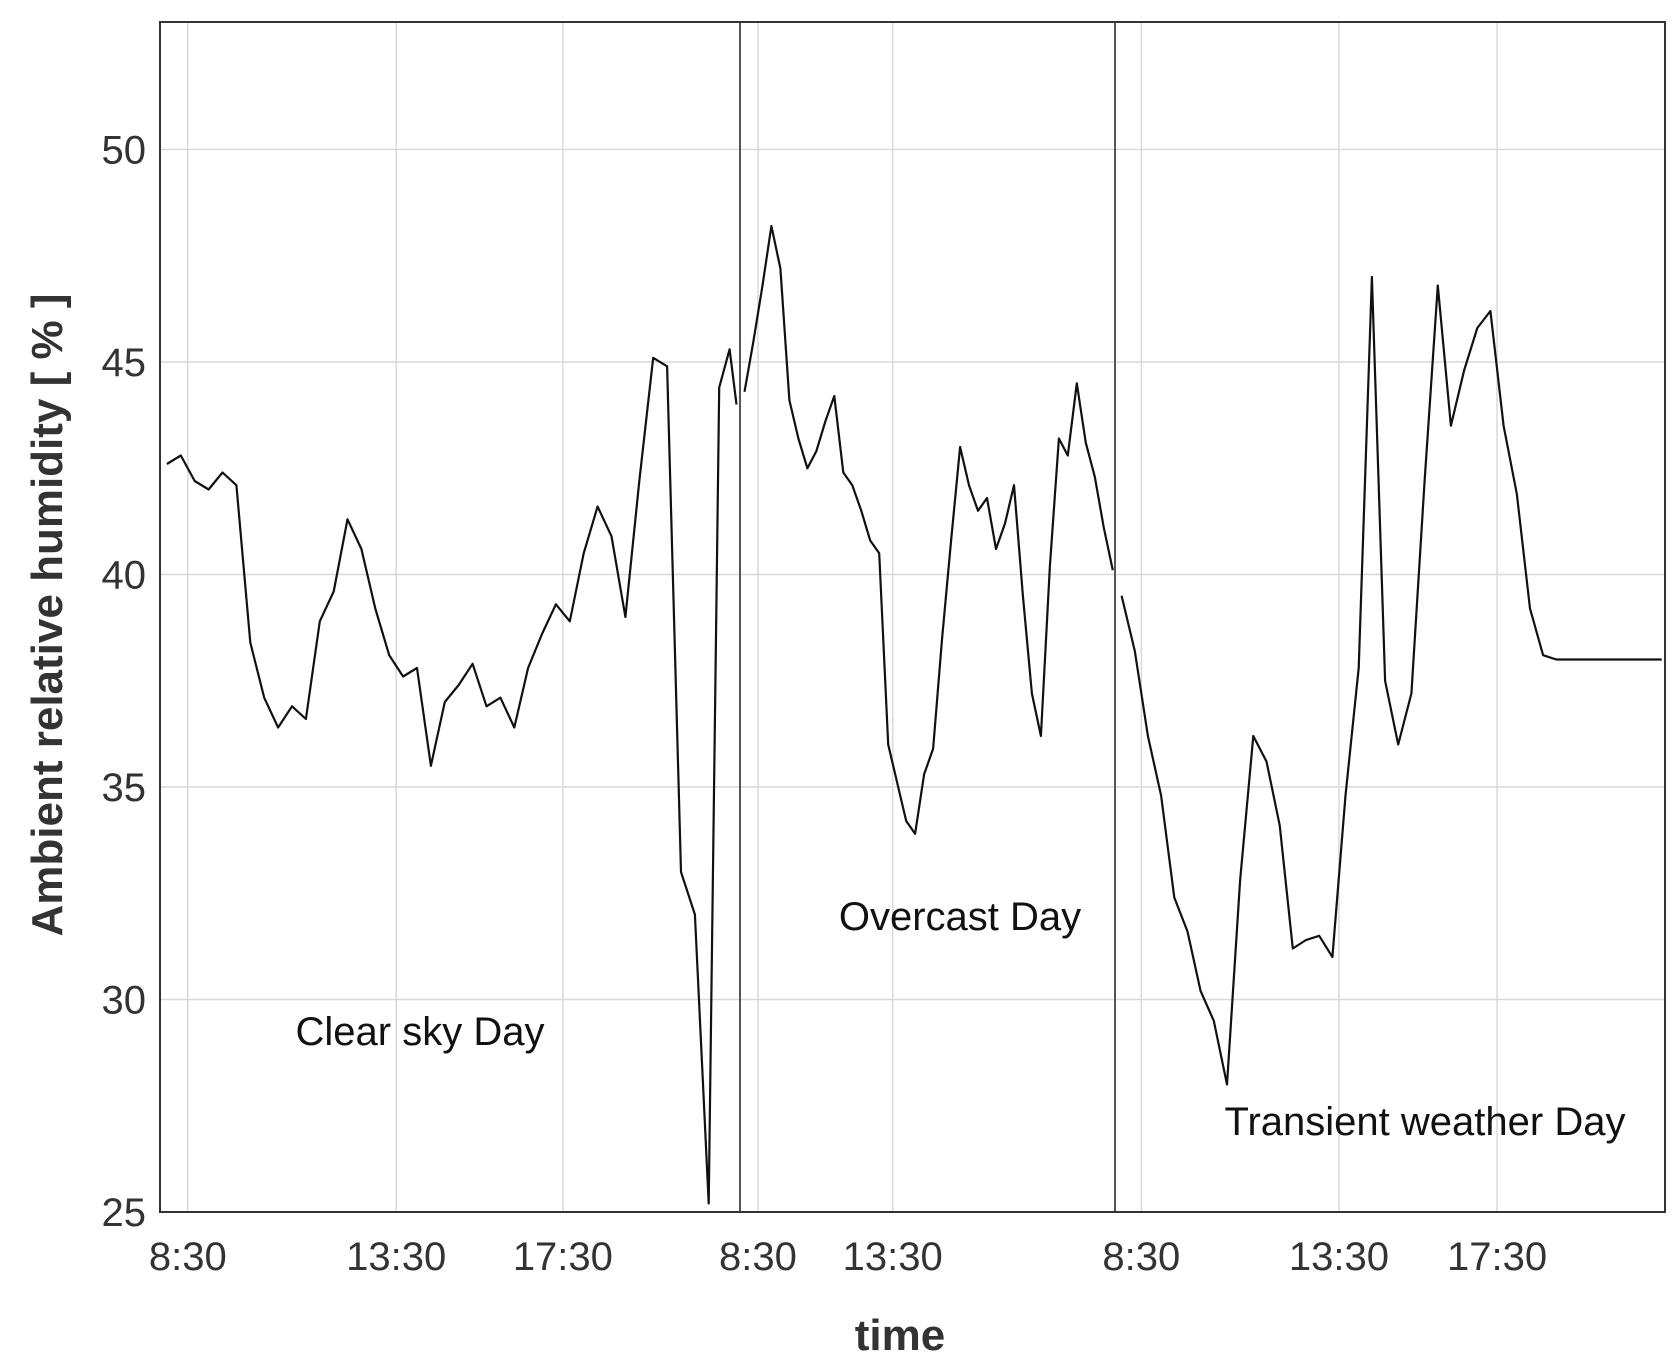 This screenshot has height=1368, width=1677. I want to click on y-axis-title: Ambient relative humidity [ % ], so click(47, 615).